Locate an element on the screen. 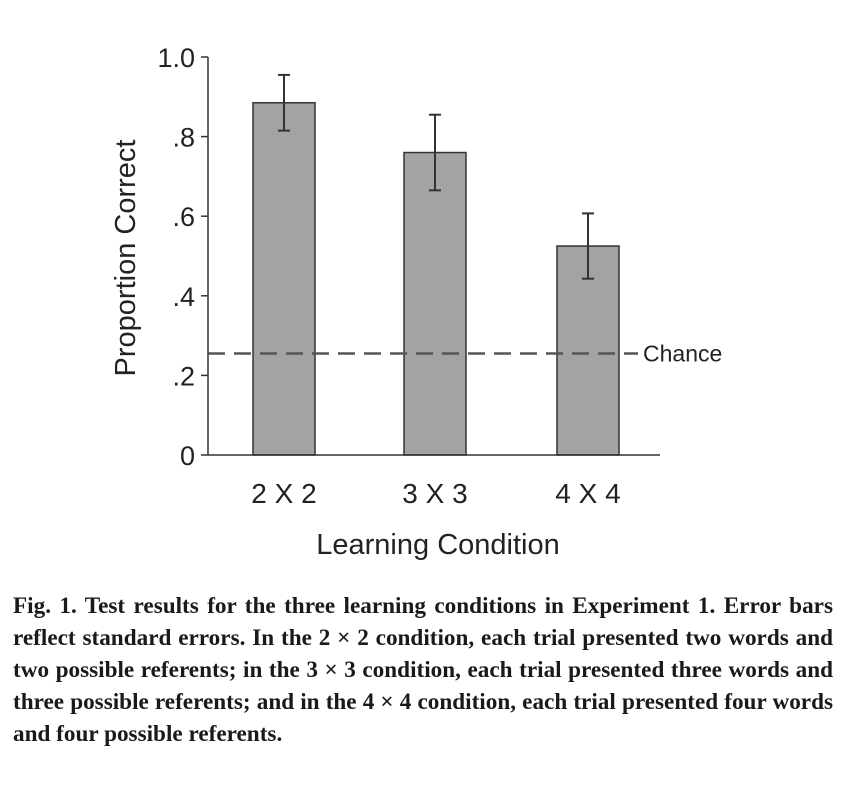  error-bars is located at coordinates (436, 176).